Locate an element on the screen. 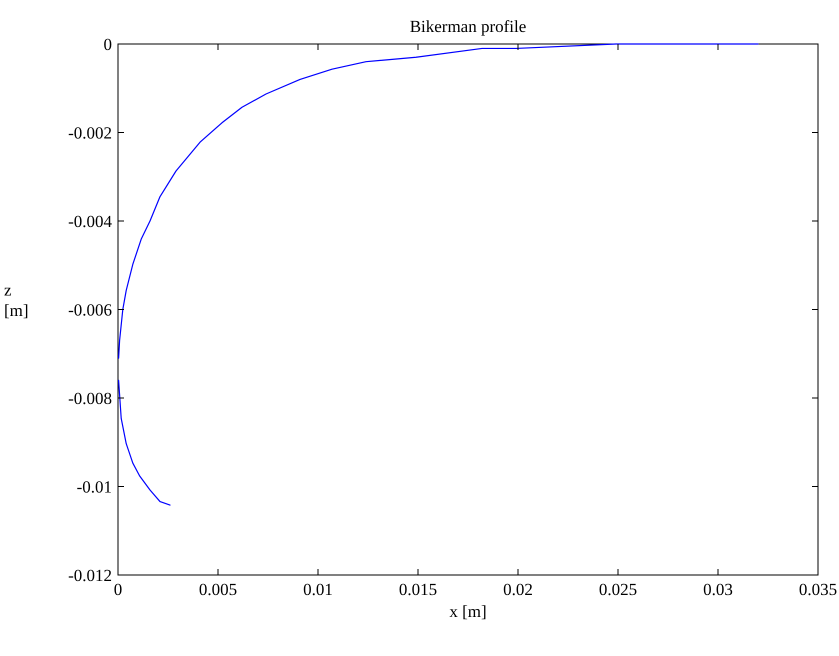 This screenshot has width=839, height=656. x-tick-label: 0.035 is located at coordinates (818, 589).